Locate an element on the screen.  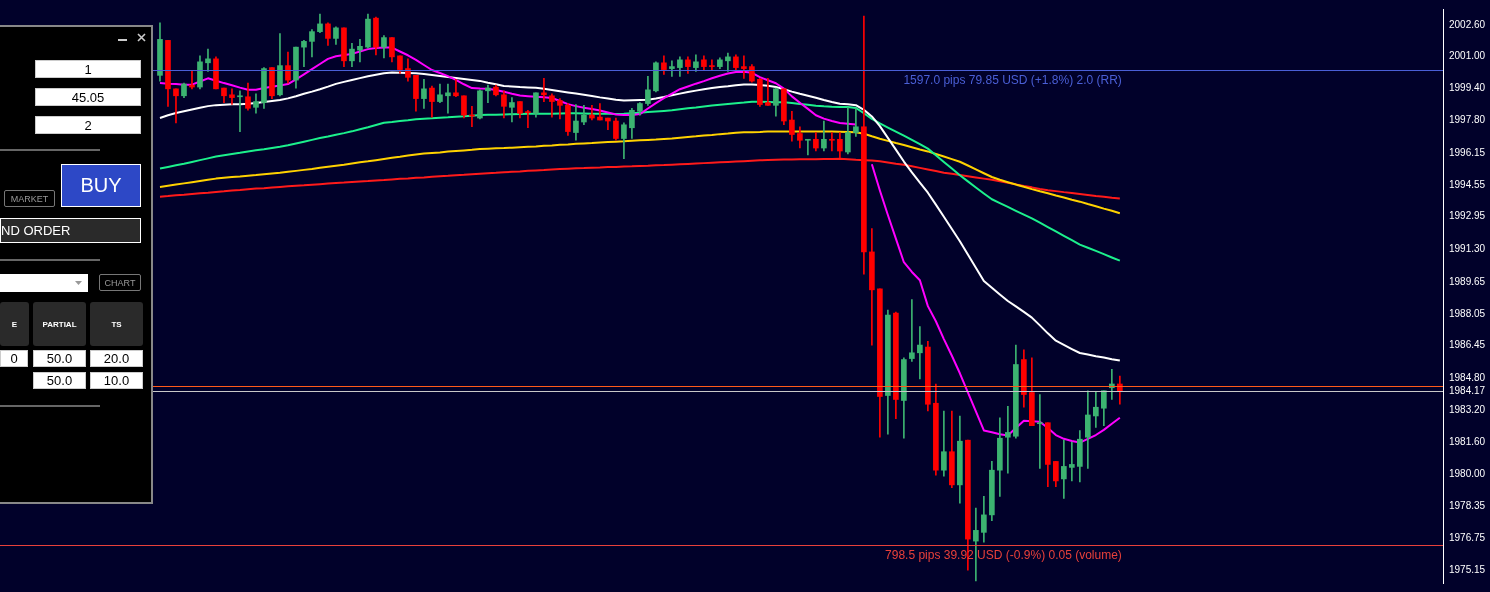
text: E is located at coordinates (14, 324).